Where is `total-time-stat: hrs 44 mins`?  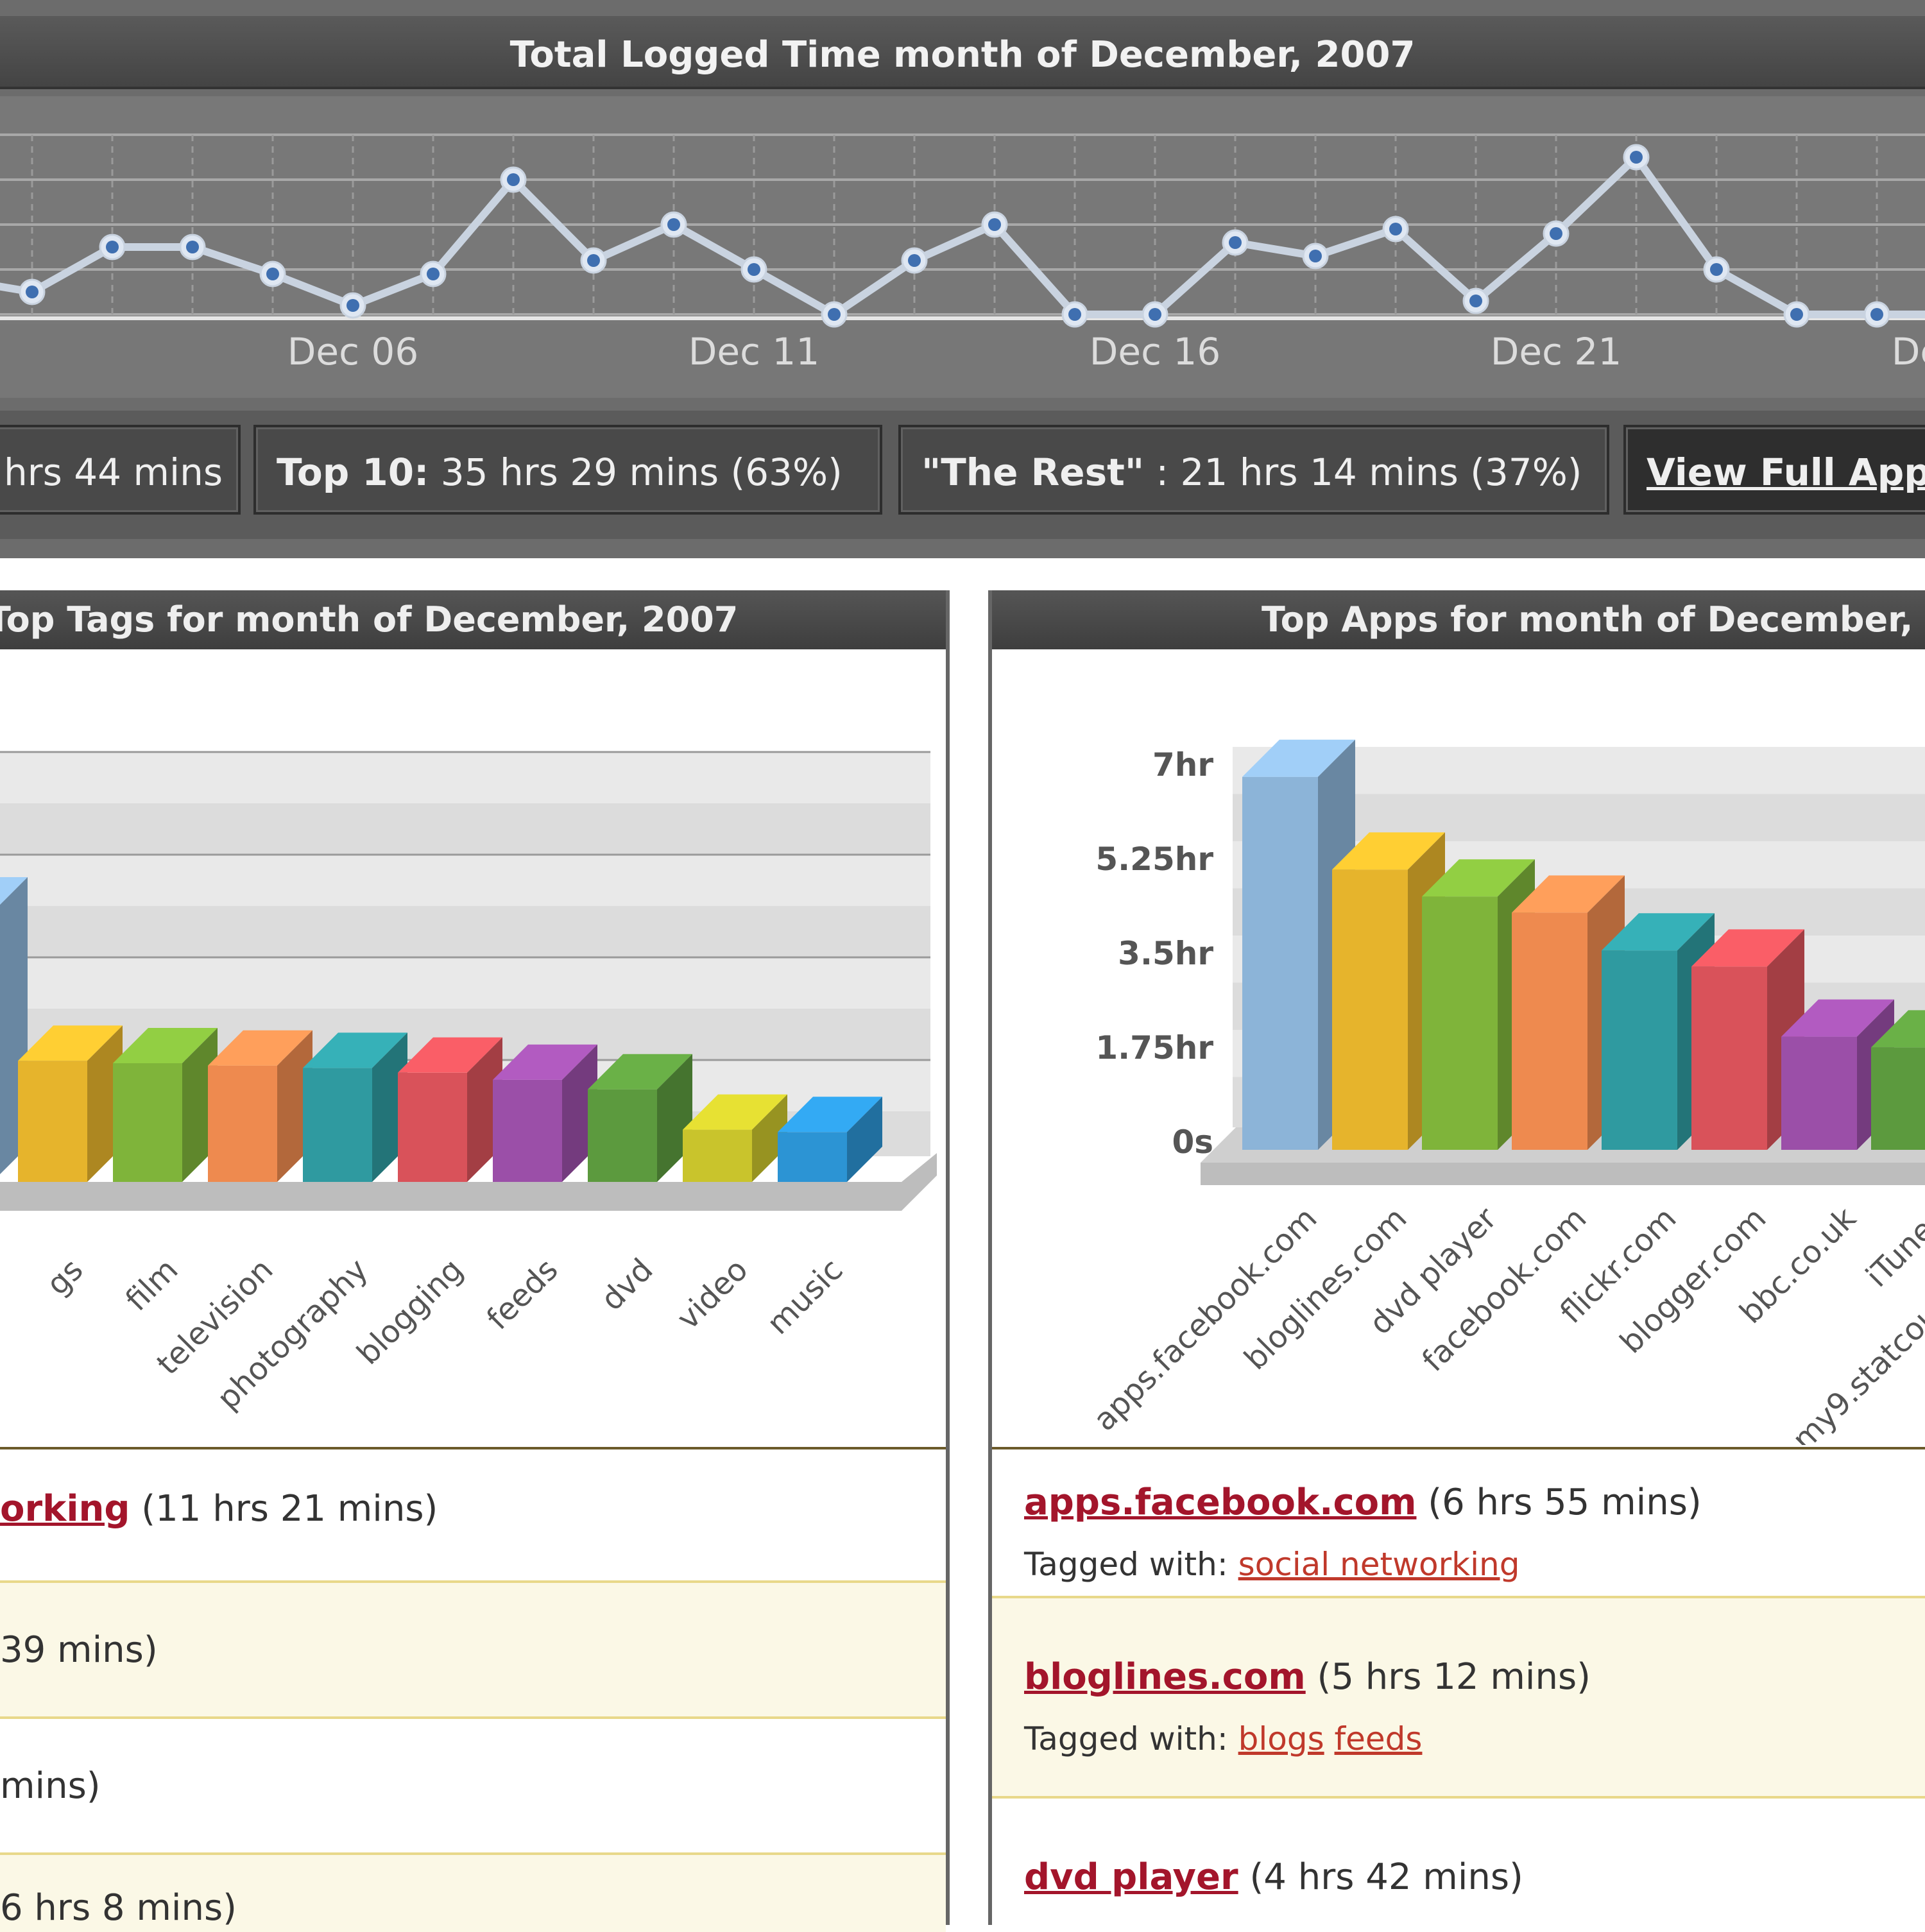 total-time-stat: hrs 44 mins is located at coordinates (121, 470).